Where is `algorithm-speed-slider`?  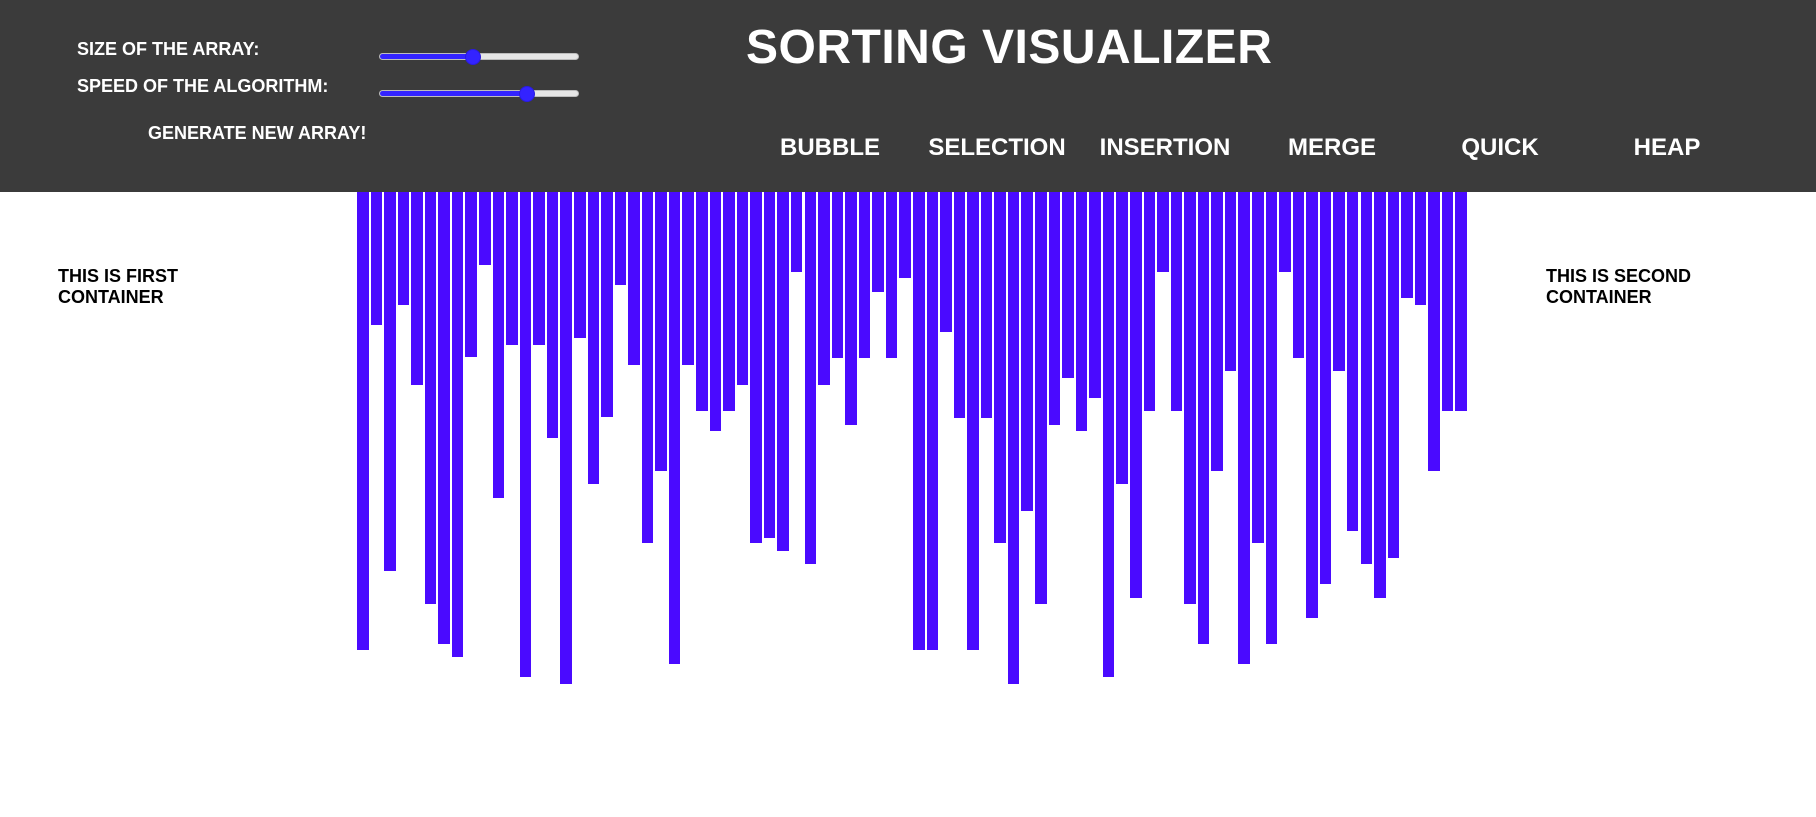
algorithm-speed-slider is located at coordinates (479, 94).